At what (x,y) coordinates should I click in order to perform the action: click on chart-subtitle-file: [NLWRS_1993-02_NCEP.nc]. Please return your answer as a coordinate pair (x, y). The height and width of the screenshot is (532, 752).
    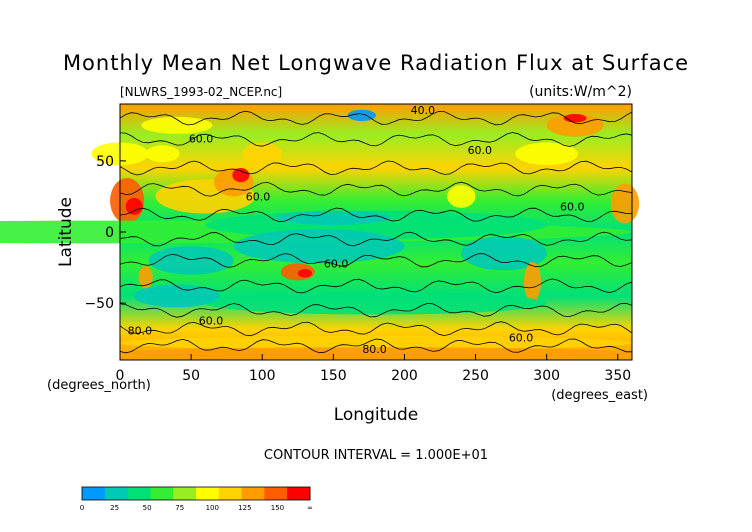
    Looking at the image, I should click on (201, 92).